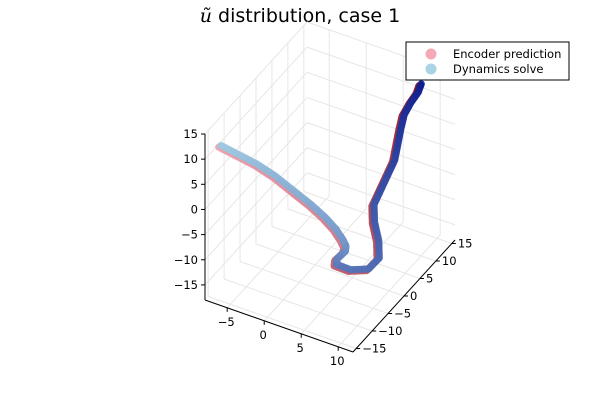  Describe the element at coordinates (390, 331) in the screenshot. I see `y-tick-label: −10` at that location.